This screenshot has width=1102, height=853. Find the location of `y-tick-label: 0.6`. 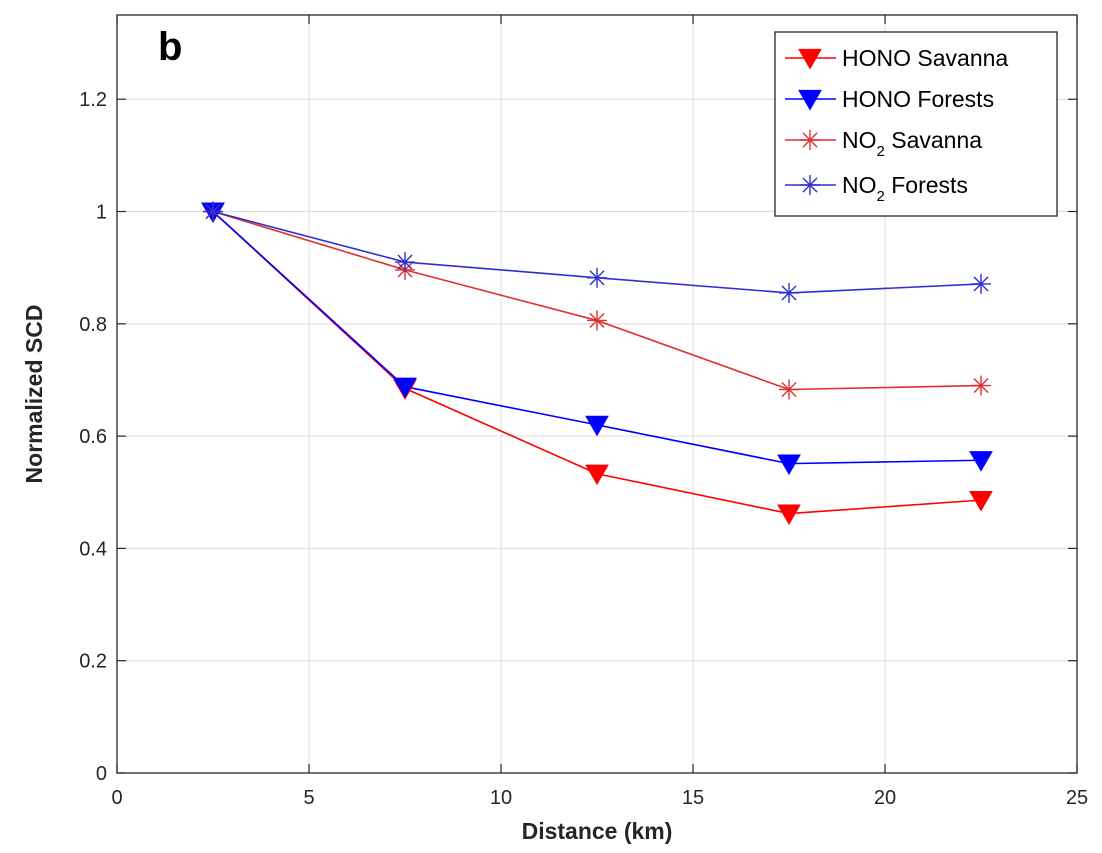

y-tick-label: 0.6 is located at coordinates (93, 437).